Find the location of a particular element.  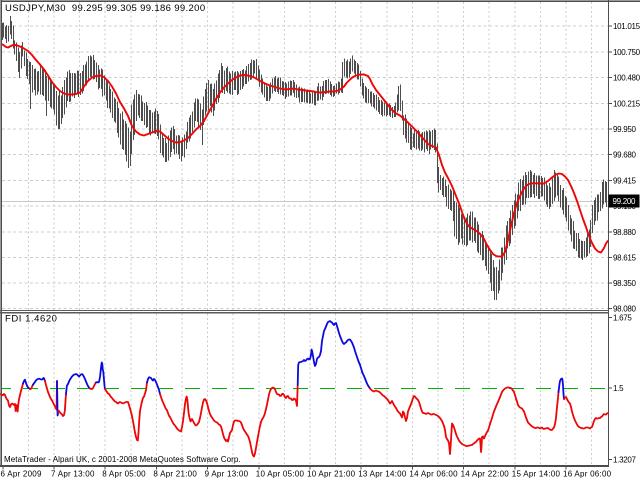

svg-text: 7 Apr 13:00 is located at coordinates (73, 474).